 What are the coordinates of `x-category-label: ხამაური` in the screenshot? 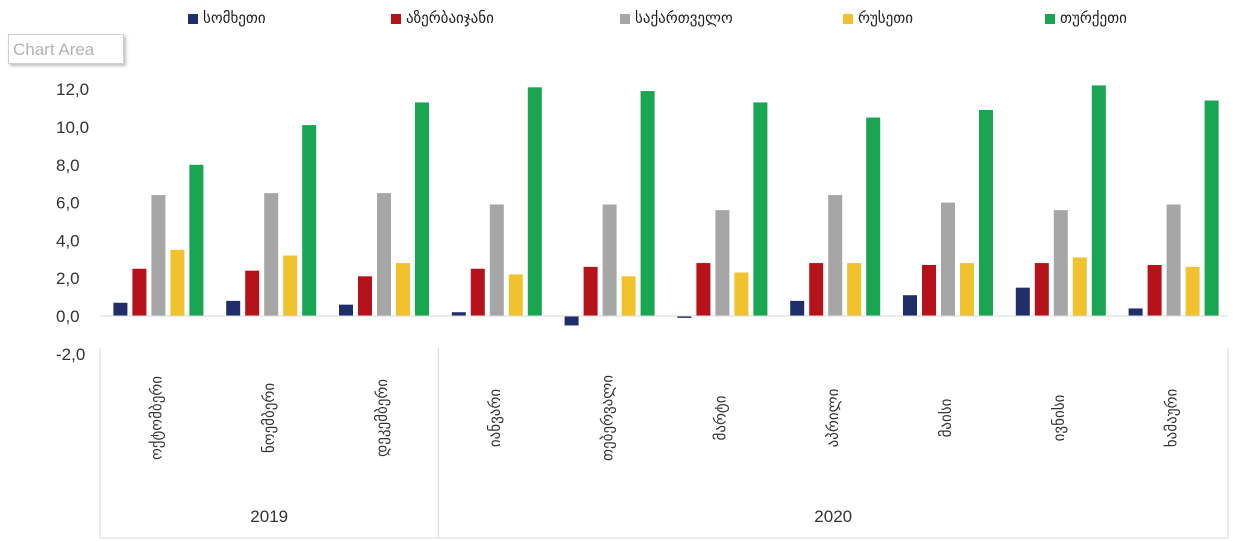 It's located at (1172, 418).